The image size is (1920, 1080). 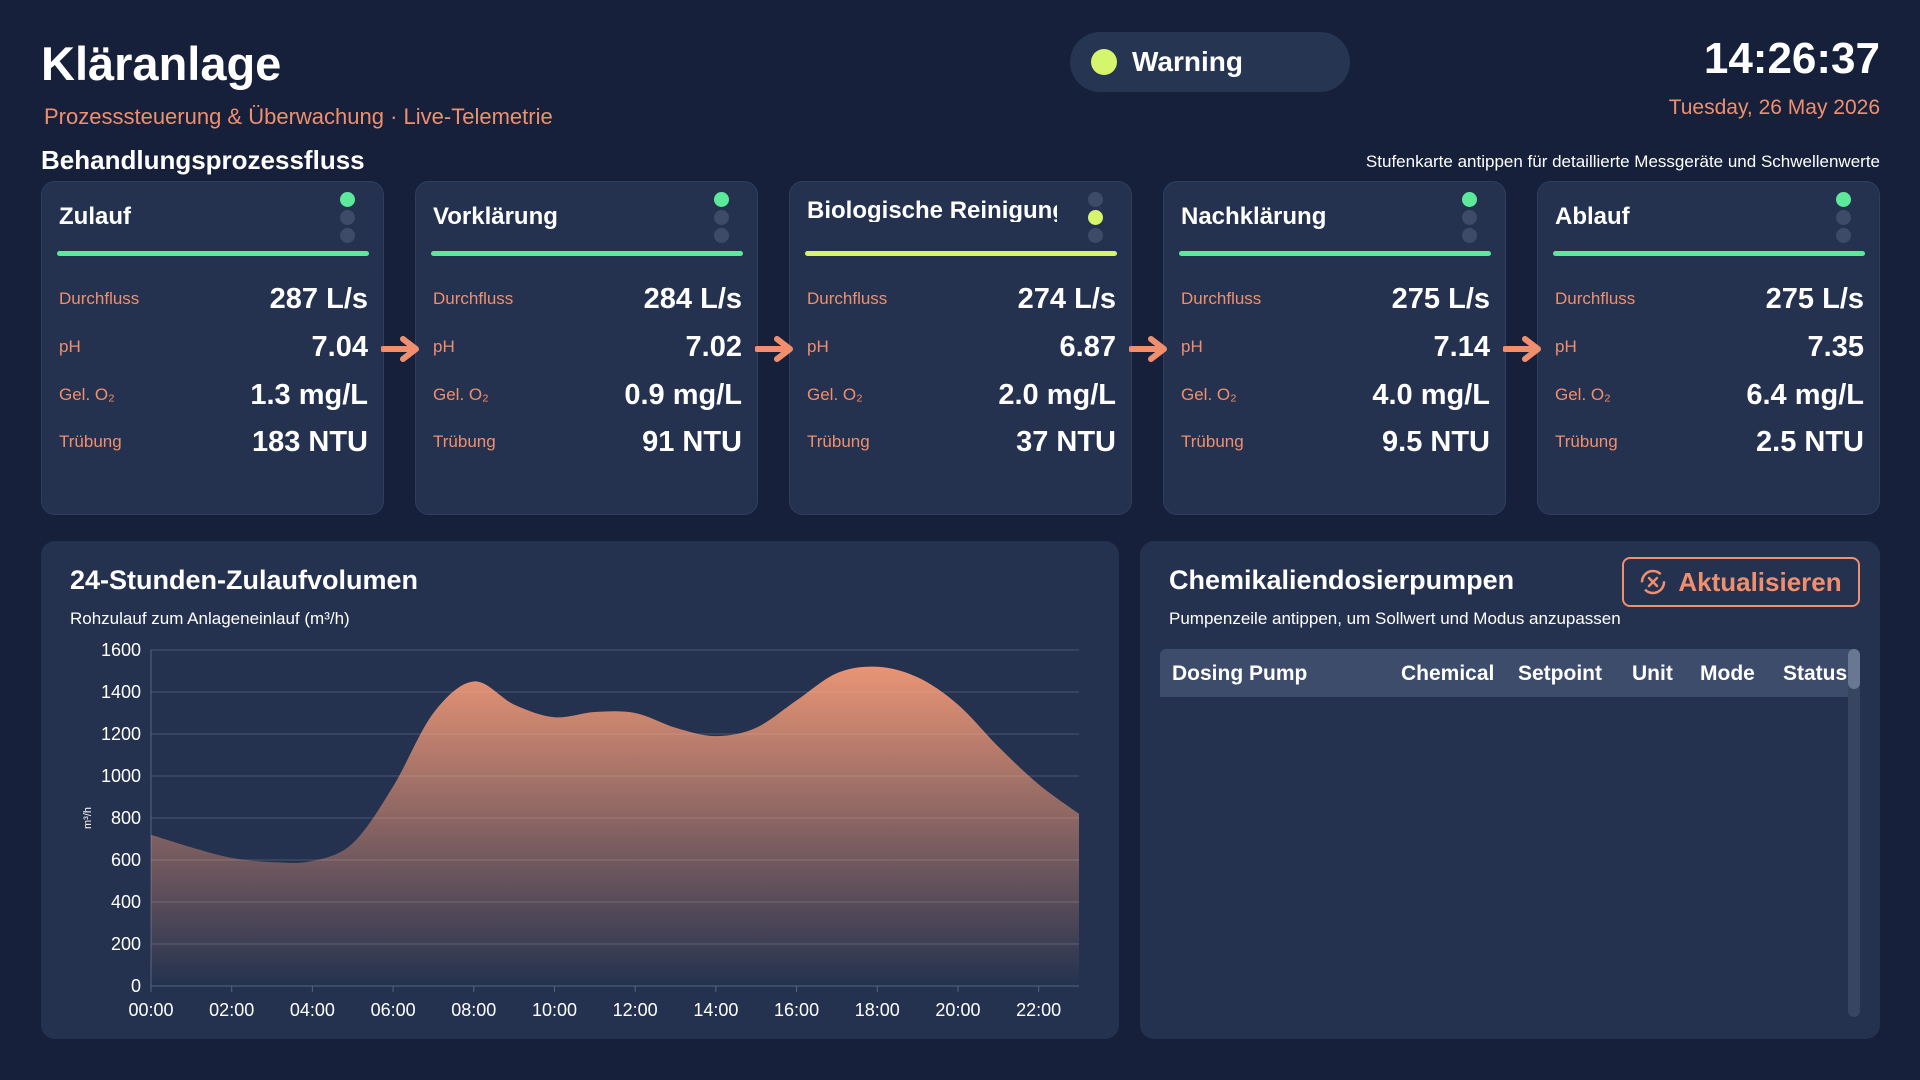 What do you see at coordinates (1342, 580) in the screenshot?
I see `pumps-title: Chemikaliendosierpumpen` at bounding box center [1342, 580].